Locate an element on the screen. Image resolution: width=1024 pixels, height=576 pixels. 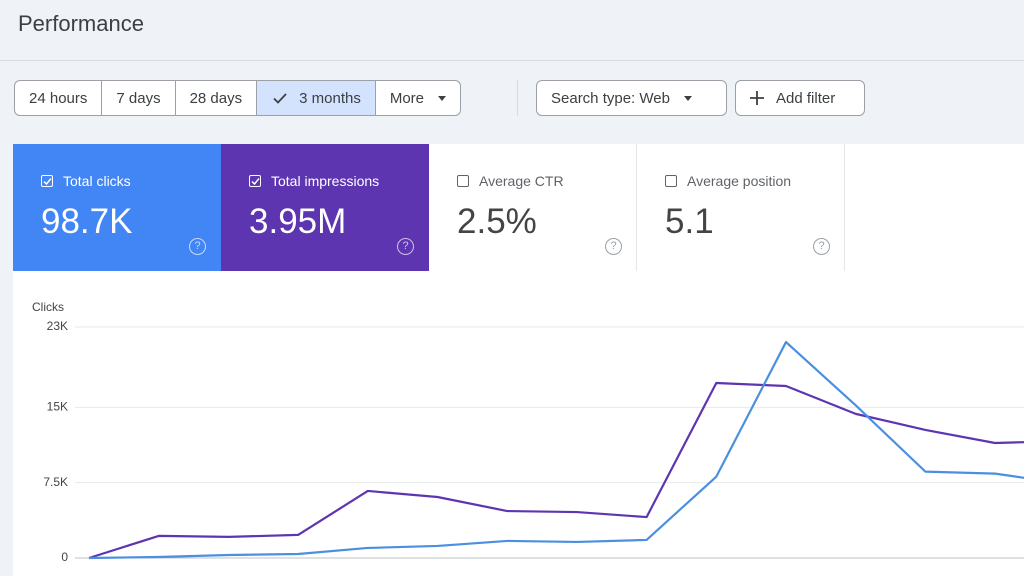
metric-value: 98.7K is located at coordinates (87, 221).